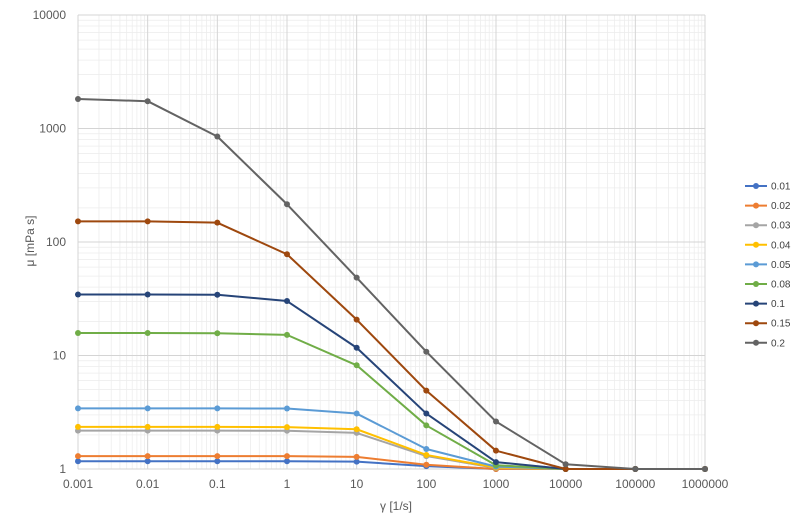 The width and height of the screenshot is (800, 528). Describe the element at coordinates (396, 484) in the screenshot. I see `x-axis-ticks: 0.001 0.01 0.1 1 10 100 1000 10000 100000 1000000` at that location.